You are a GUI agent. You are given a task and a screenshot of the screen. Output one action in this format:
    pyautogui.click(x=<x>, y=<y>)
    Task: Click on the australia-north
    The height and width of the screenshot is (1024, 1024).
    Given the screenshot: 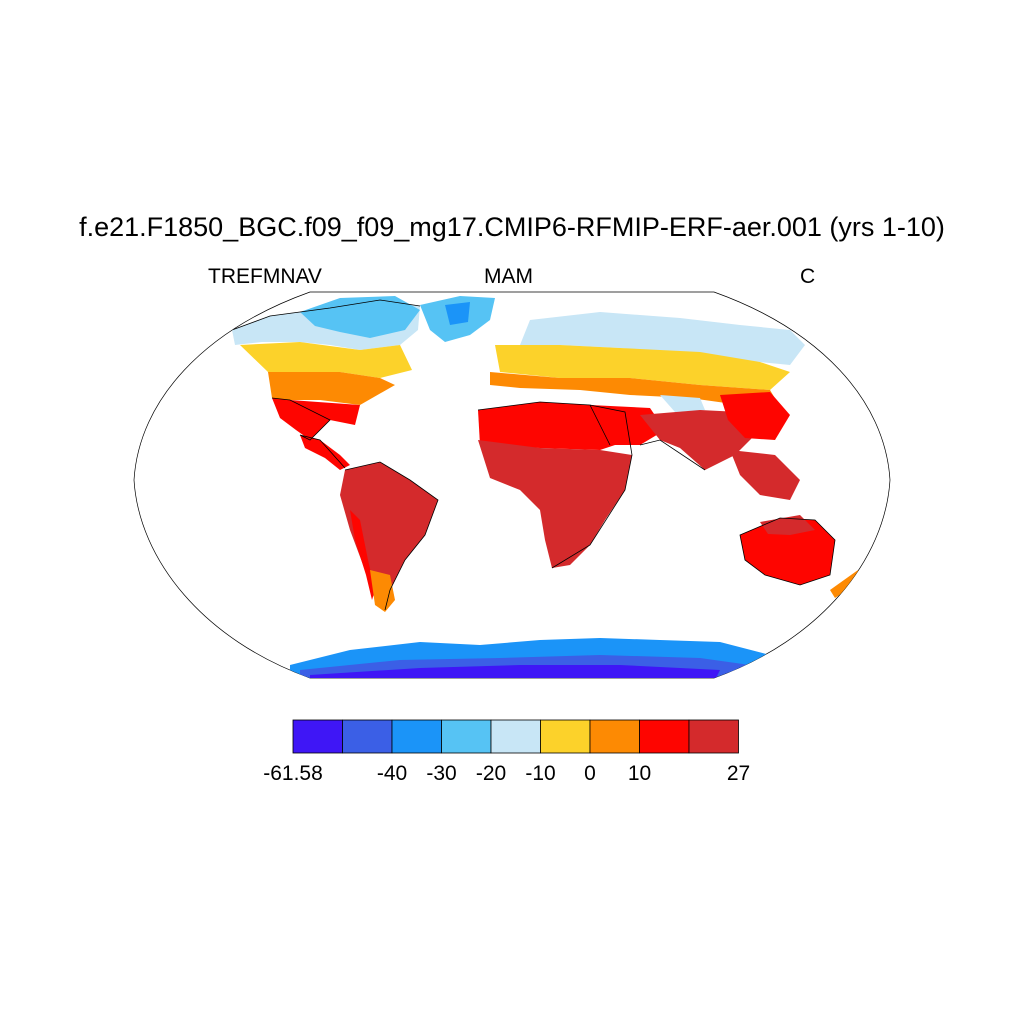 What is the action you would take?
    pyautogui.click(x=787, y=525)
    